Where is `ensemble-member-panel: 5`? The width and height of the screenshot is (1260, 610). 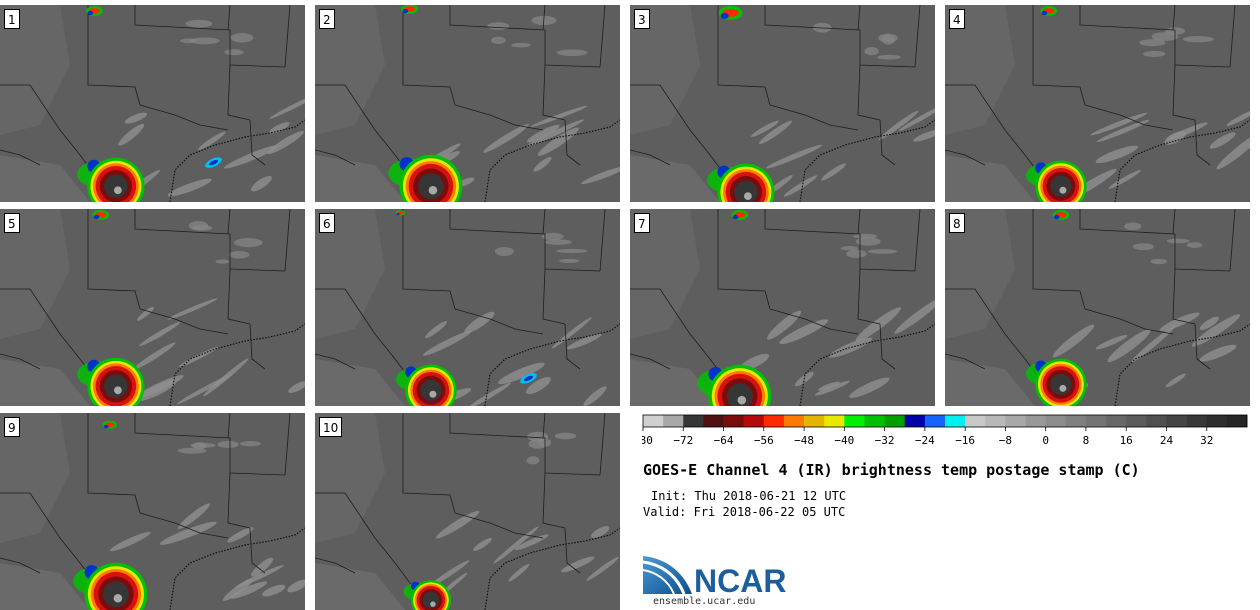 ensemble-member-panel: 5 is located at coordinates (152, 307).